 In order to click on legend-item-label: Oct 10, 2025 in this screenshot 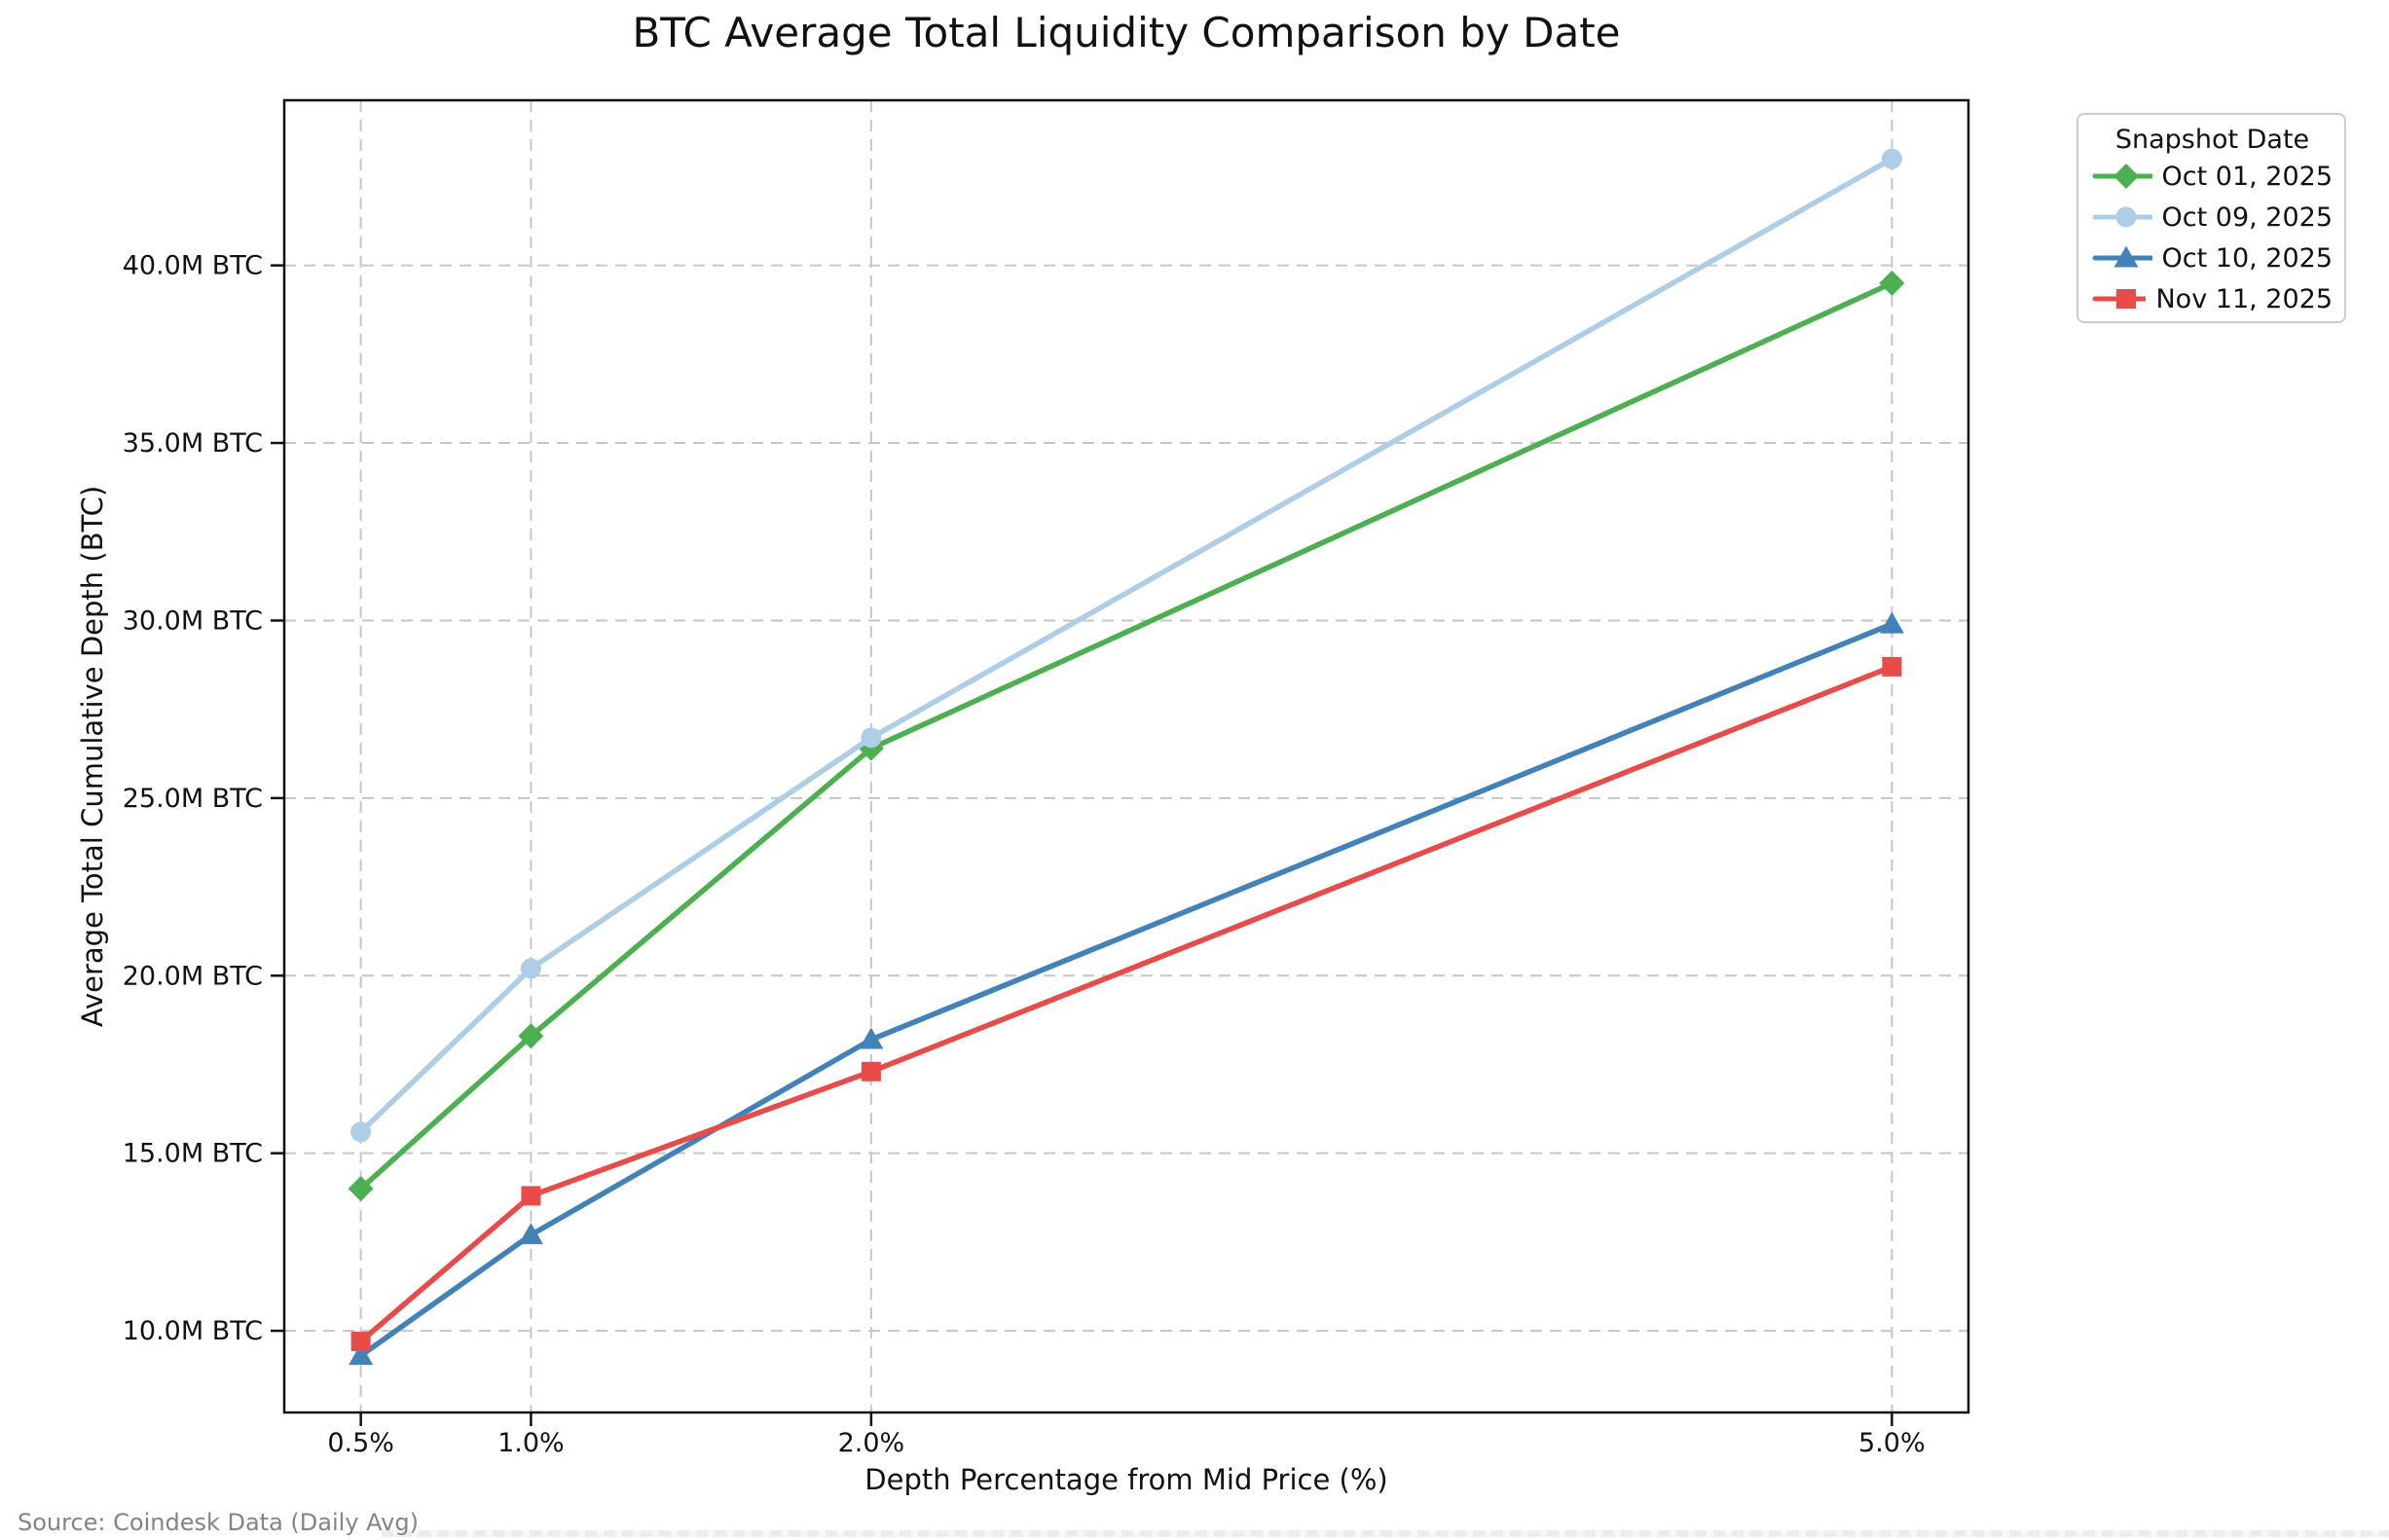, I will do `click(2248, 258)`.